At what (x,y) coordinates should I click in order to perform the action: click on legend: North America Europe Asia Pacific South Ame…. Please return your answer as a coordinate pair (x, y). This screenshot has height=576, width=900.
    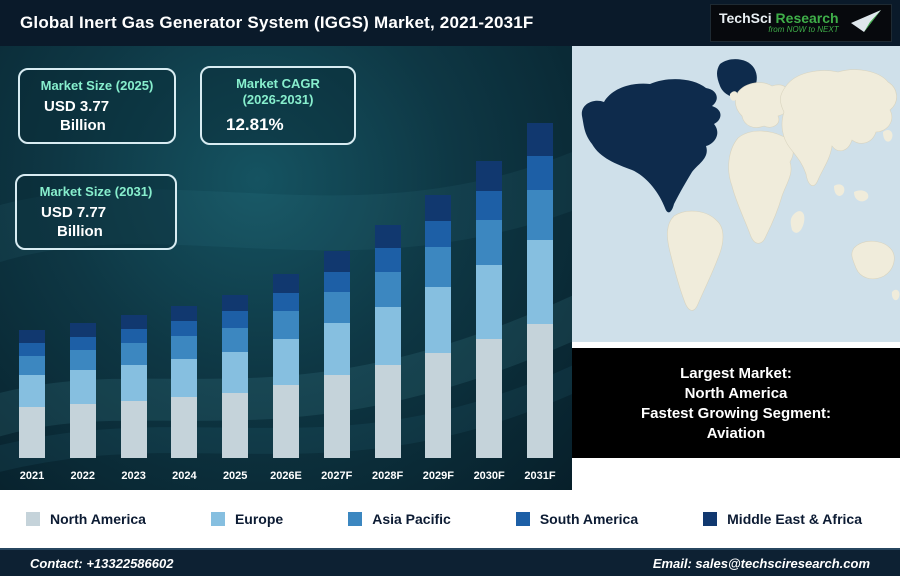
    Looking at the image, I should click on (450, 519).